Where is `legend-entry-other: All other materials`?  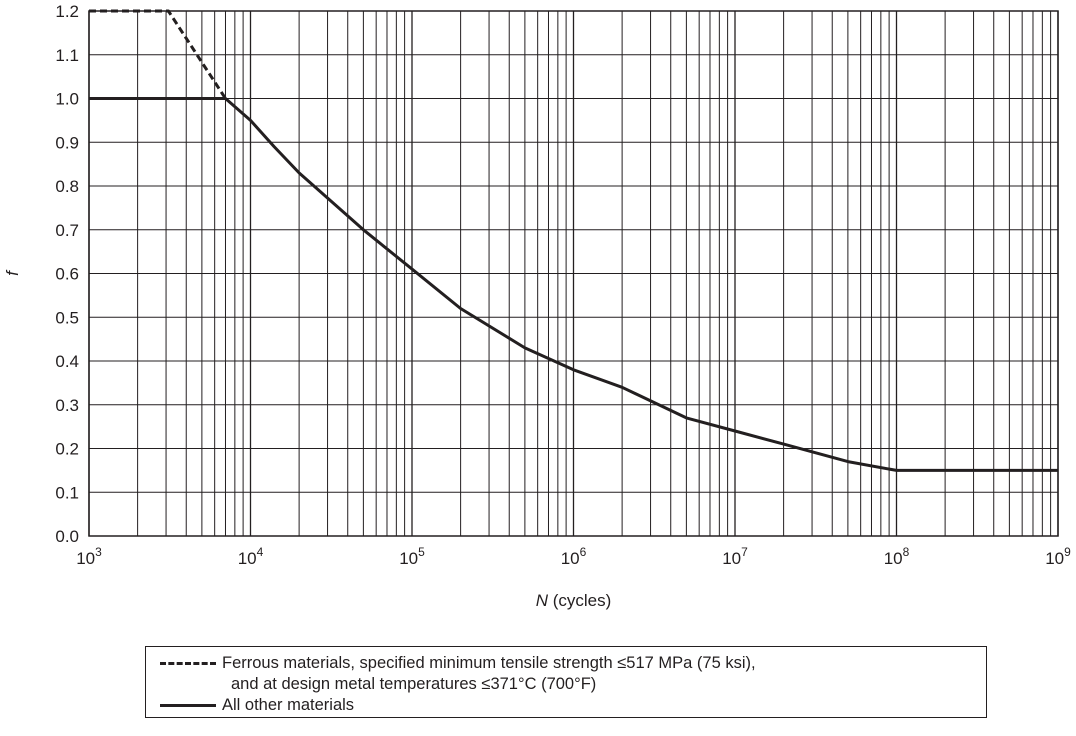 legend-entry-other: All other materials is located at coordinates (257, 705).